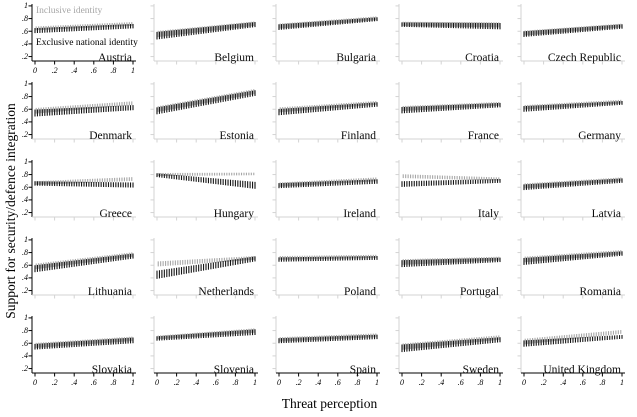 The image size is (637, 417). What do you see at coordinates (87, 43) in the screenshot?
I see `legend-exclusive-national-identity: Exclusive national identity` at bounding box center [87, 43].